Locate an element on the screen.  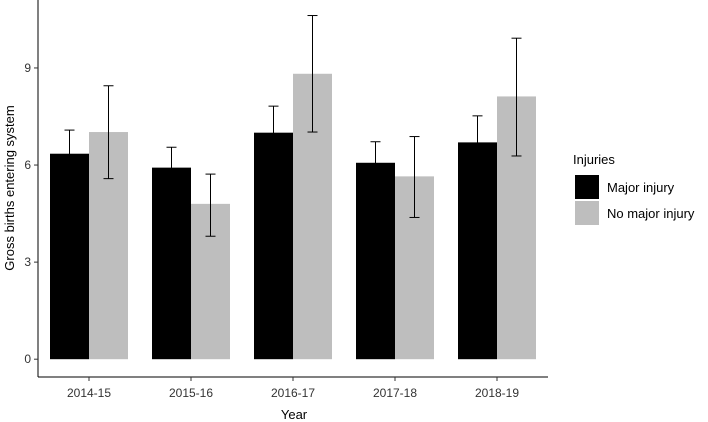
x-axis-title: Year is located at coordinates (294, 414).